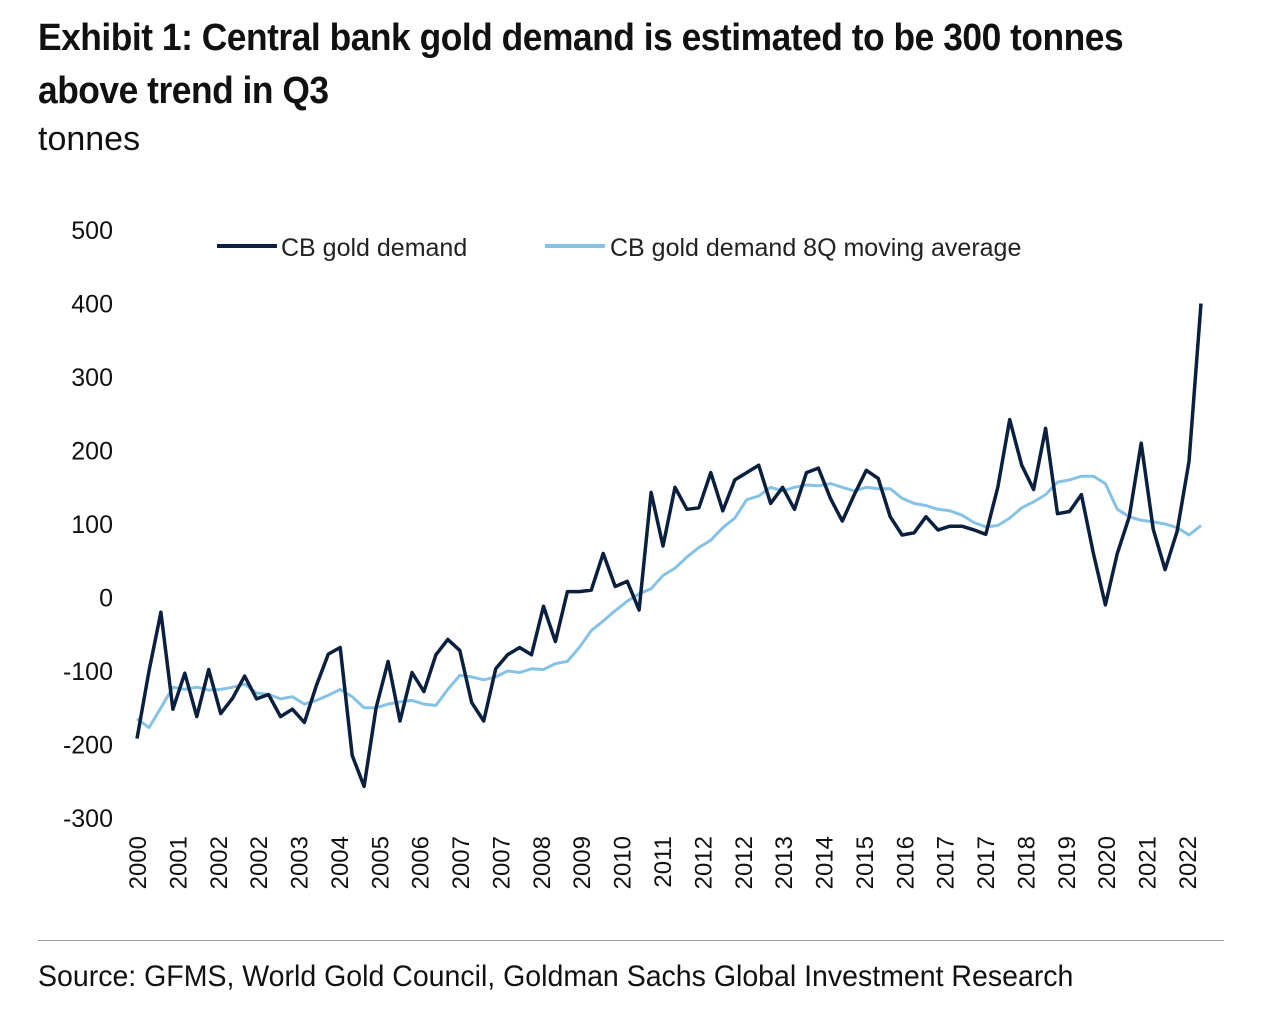 This screenshot has width=1284, height=1015. What do you see at coordinates (784, 862) in the screenshot?
I see `x-tick-label: 2013` at bounding box center [784, 862].